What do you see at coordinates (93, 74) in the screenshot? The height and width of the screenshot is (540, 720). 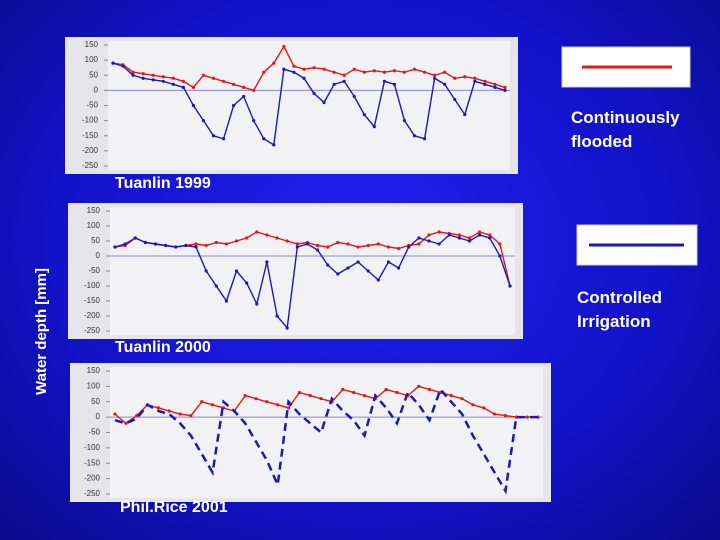 I see `y-tick-label: 50` at bounding box center [93, 74].